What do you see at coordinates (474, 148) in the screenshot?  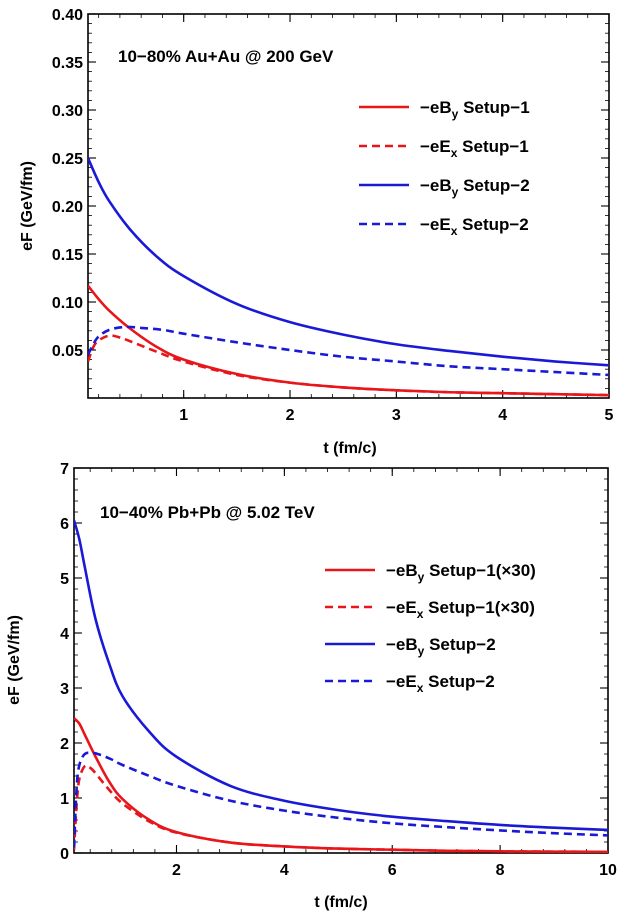 I see `legend-label-1: −eEx Setup−1` at bounding box center [474, 148].